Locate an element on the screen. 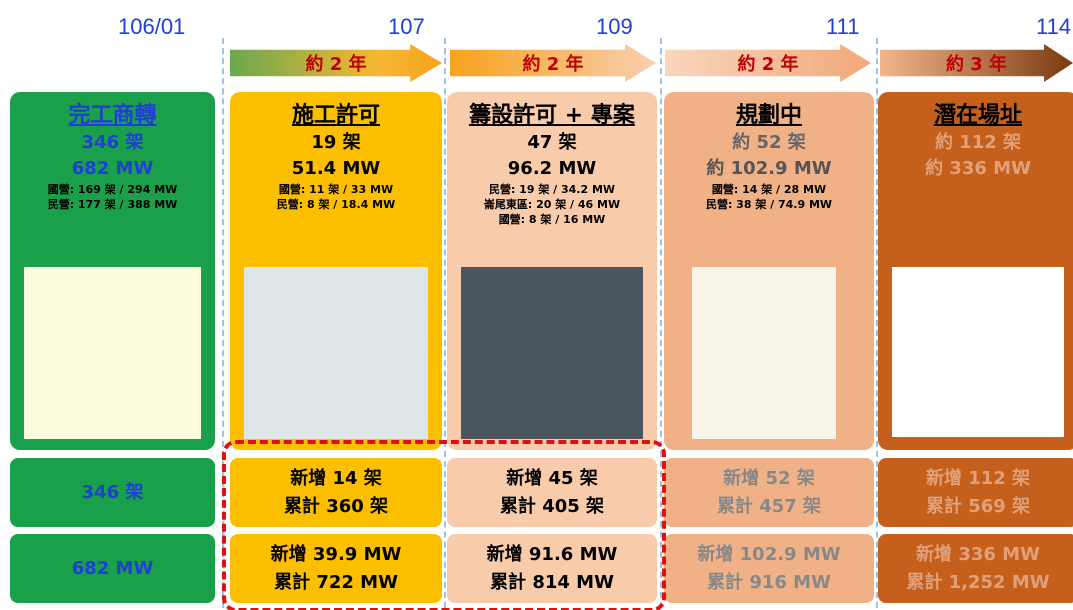 The width and height of the screenshot is (1073, 610). mw-line: 新增 39.9 MW is located at coordinates (336, 554).